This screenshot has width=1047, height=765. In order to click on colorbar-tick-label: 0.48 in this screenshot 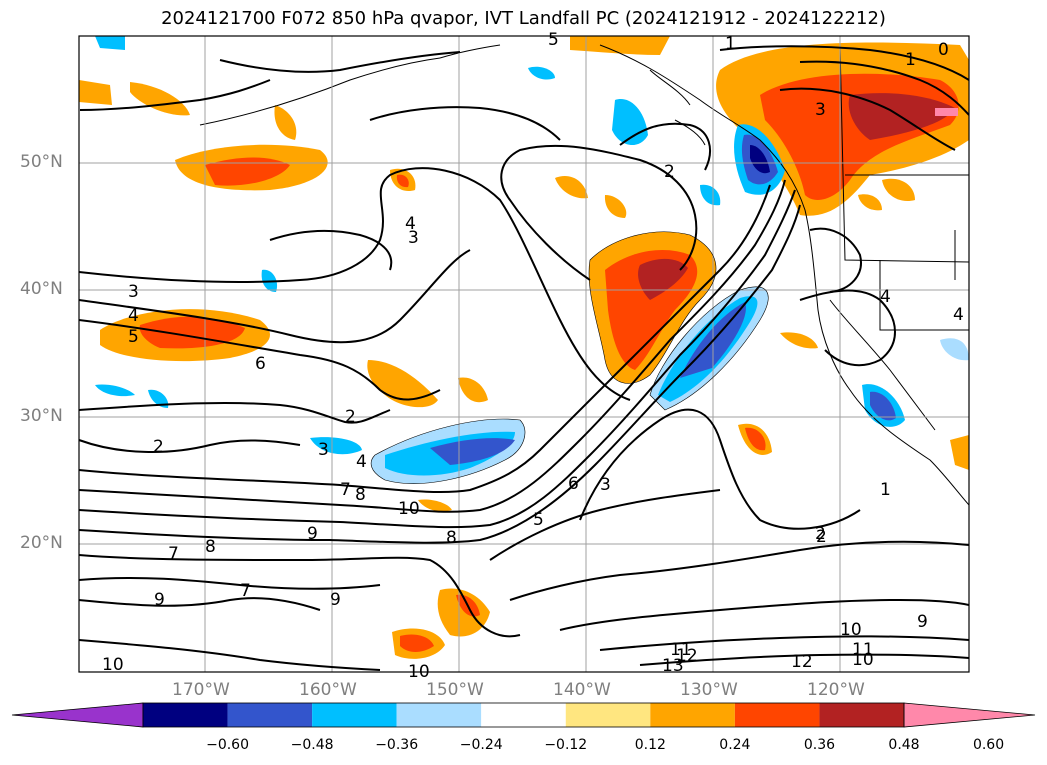, I will do `click(904, 745)`.